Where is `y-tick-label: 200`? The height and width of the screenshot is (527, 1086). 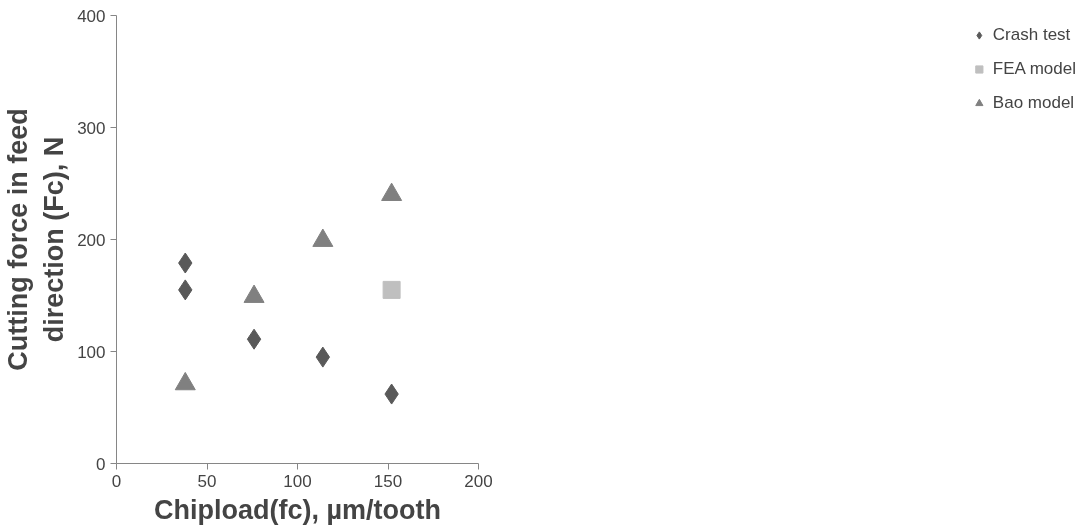 y-tick-label: 200 is located at coordinates (91, 240).